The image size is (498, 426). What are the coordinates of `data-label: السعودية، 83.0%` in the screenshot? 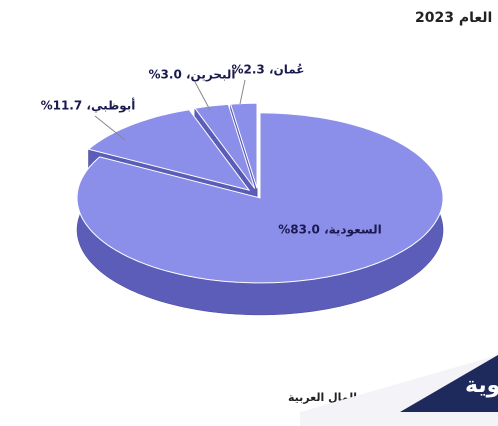 It's located at (329, 230).